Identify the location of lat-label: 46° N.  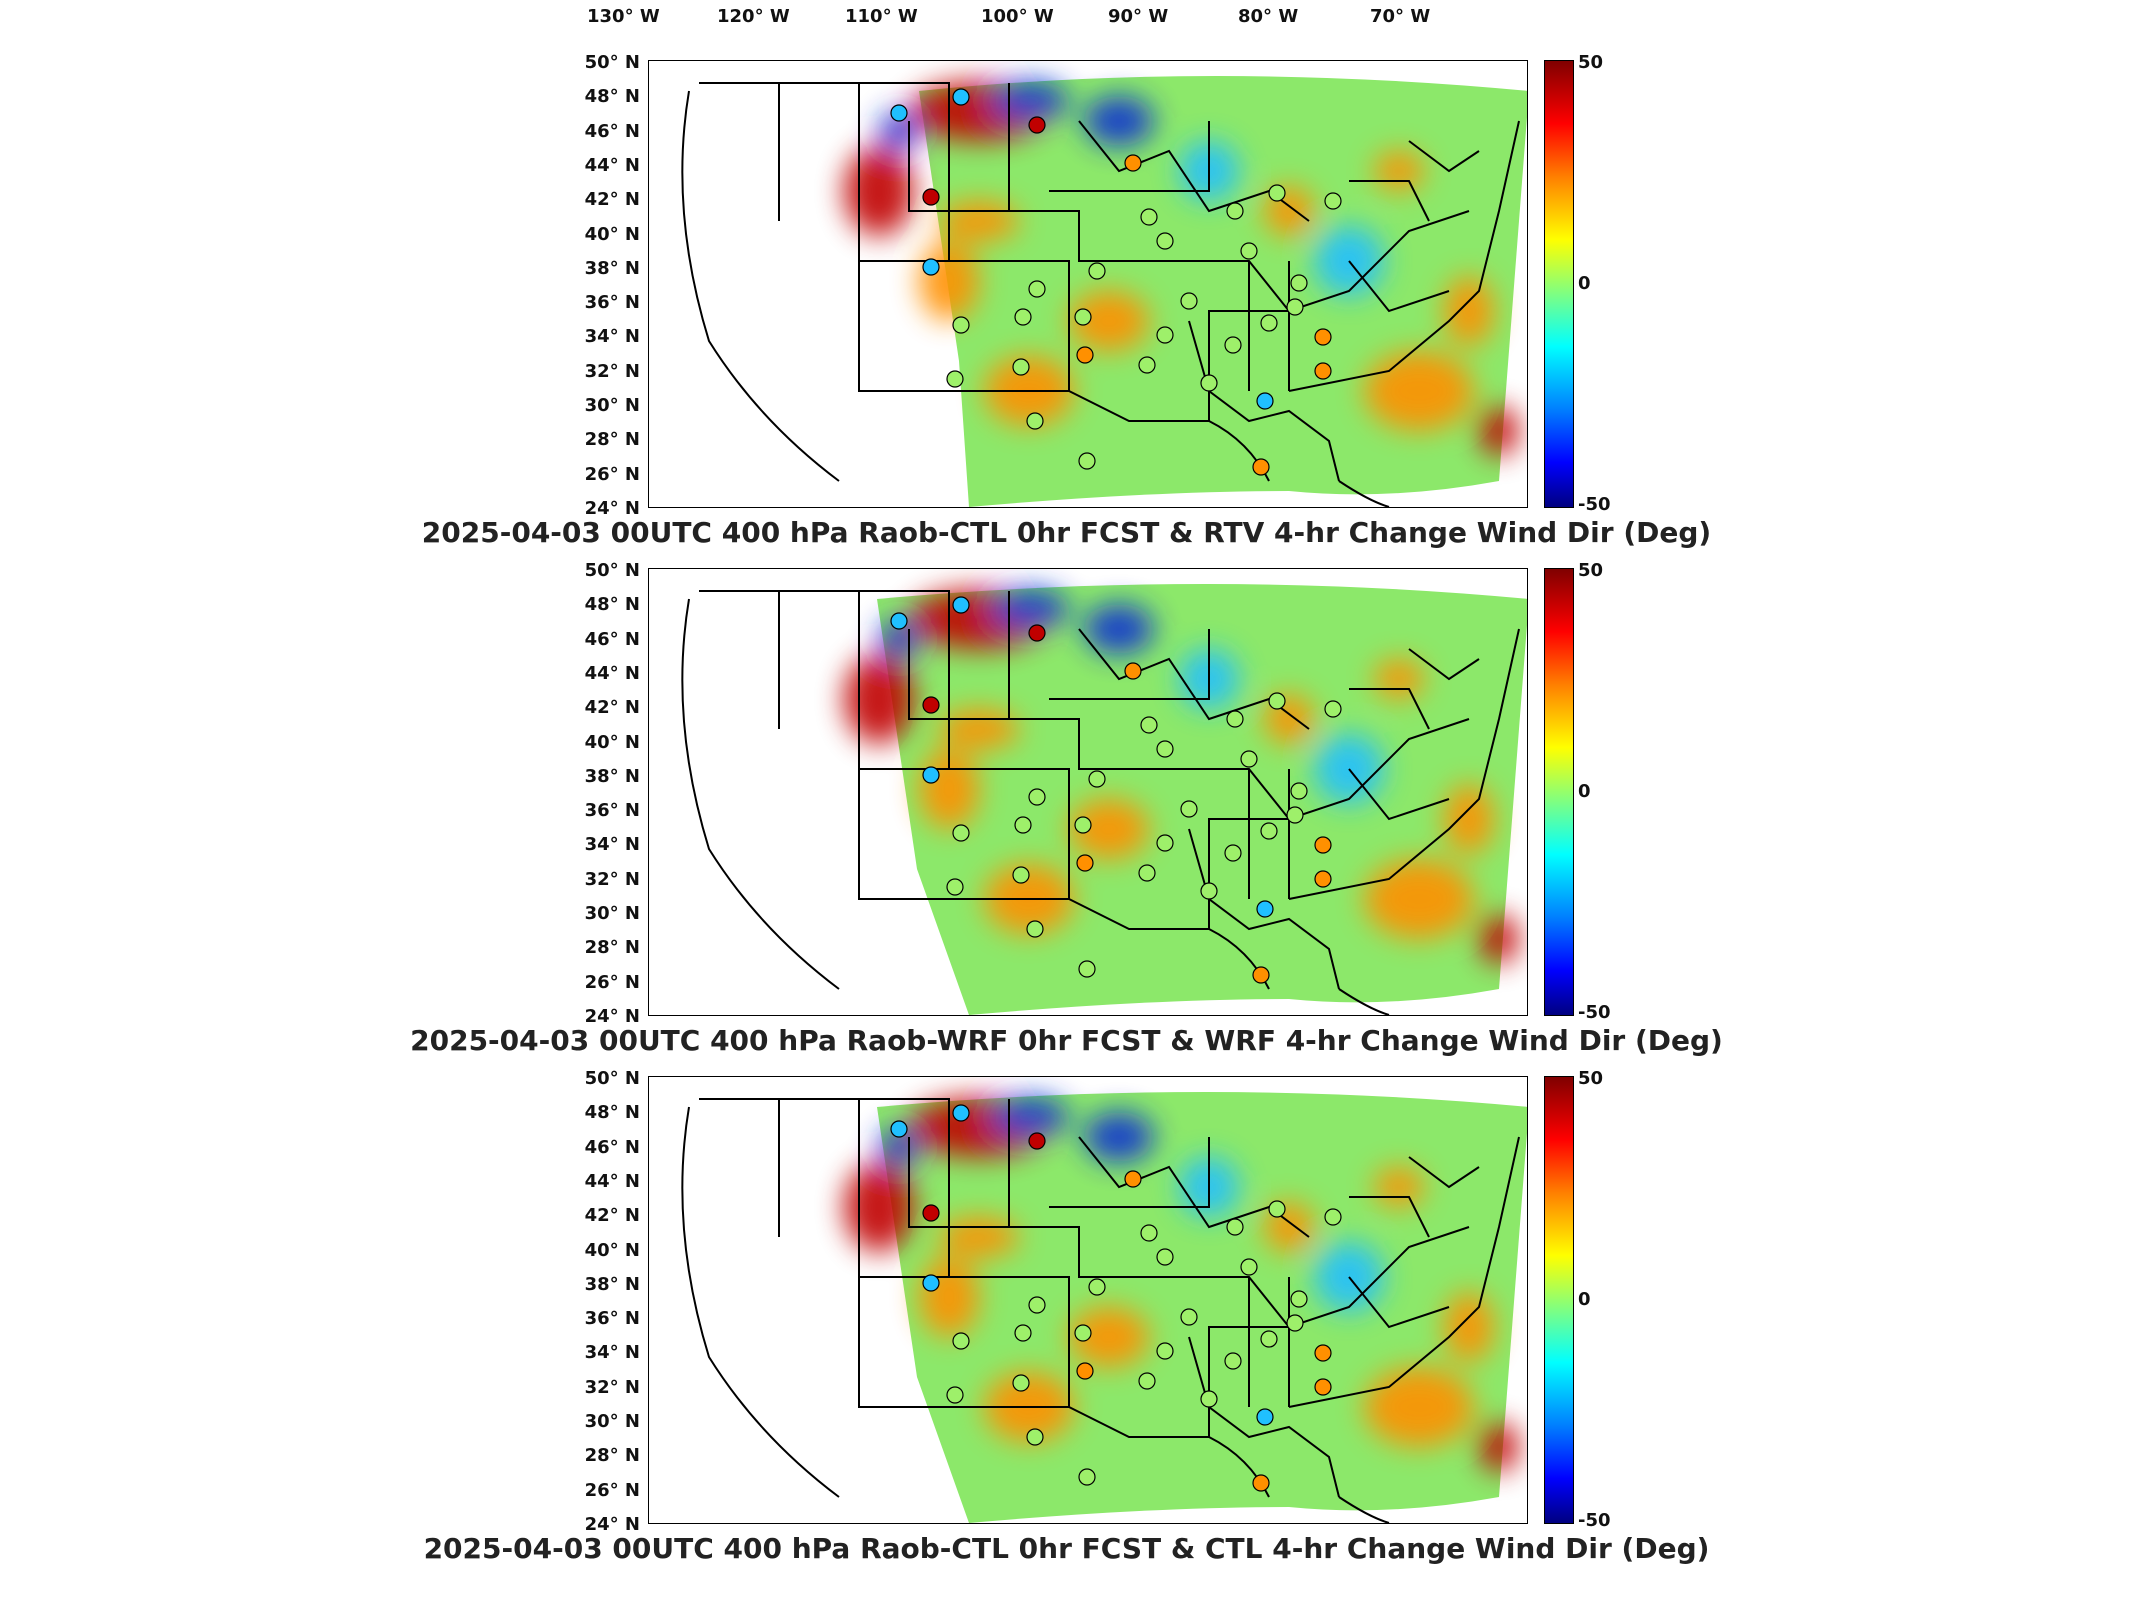
(612, 639).